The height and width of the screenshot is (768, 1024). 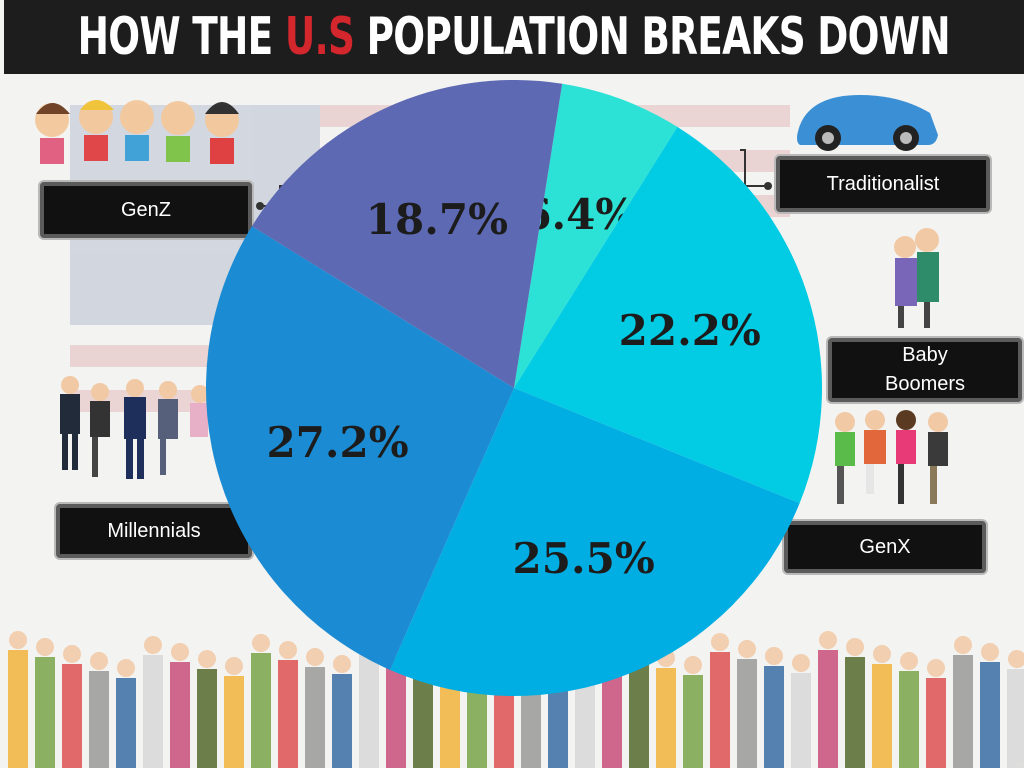 What do you see at coordinates (925, 384) in the screenshot?
I see `baby-boomers-label-line2: Boomers` at bounding box center [925, 384].